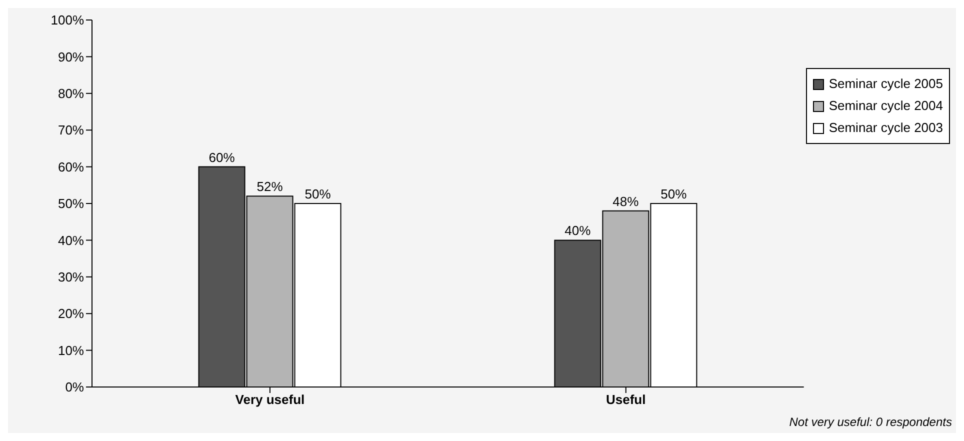 This screenshot has height=441, width=964. I want to click on y-tick-label: 100%, so click(67, 20).